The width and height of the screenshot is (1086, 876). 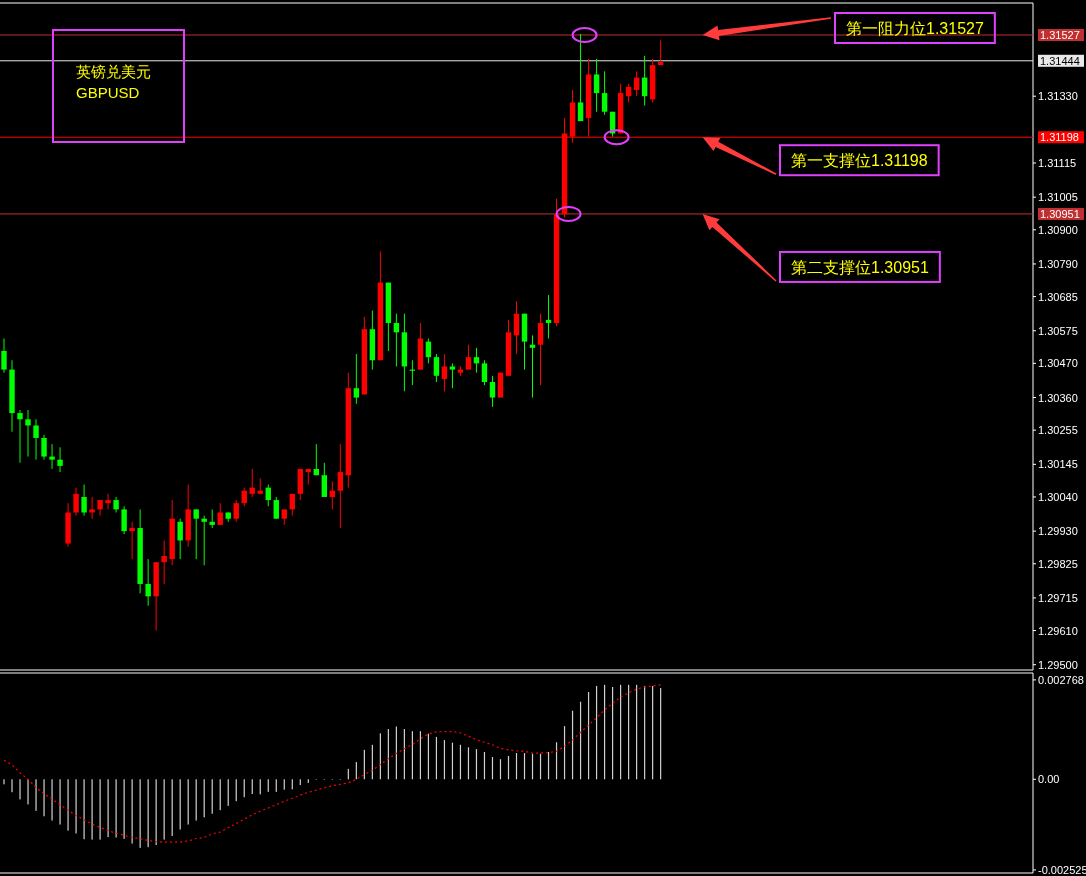 I want to click on y-tick-label: 1.30145, so click(x=1058, y=464).